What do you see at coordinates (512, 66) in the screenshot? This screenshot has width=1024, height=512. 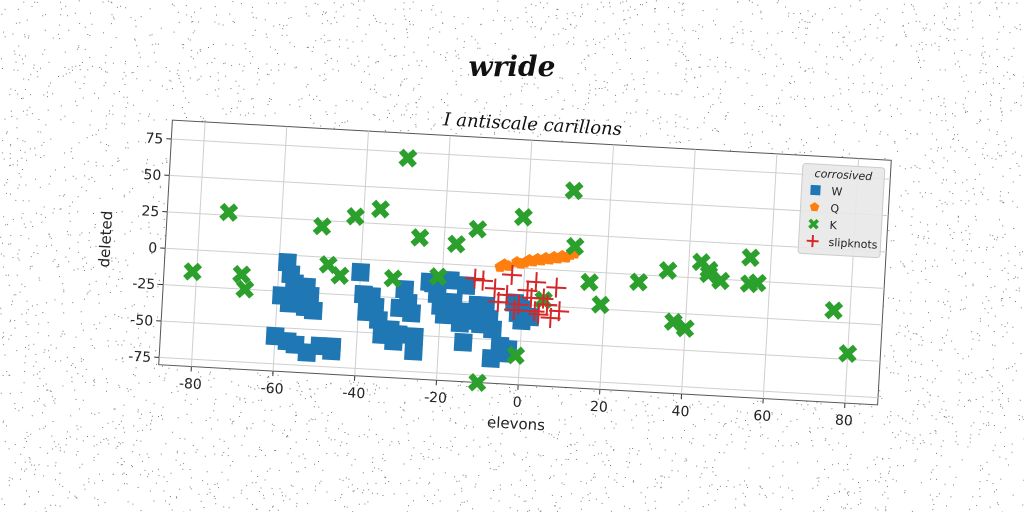 I see `figure-suptitle: wride` at bounding box center [512, 66].